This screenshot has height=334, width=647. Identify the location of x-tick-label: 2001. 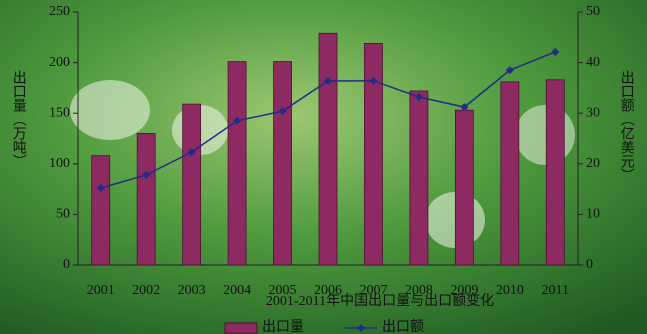
(101, 290).